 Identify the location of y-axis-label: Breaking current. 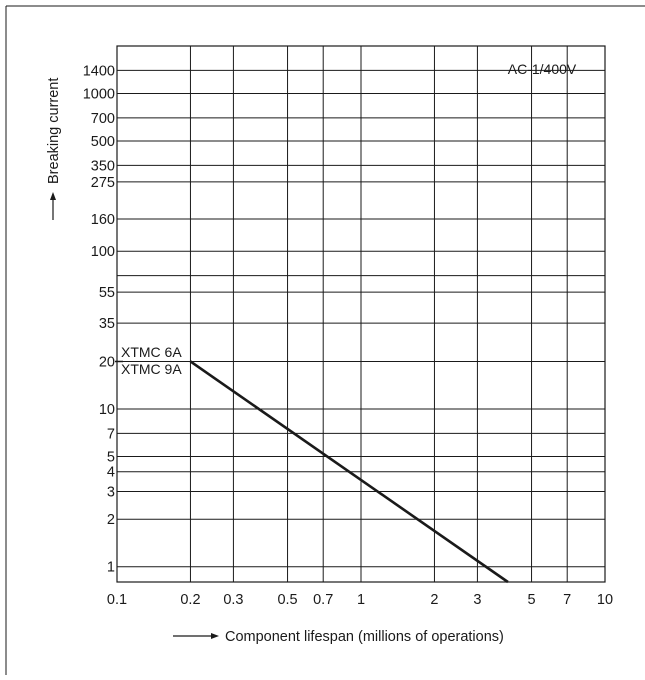
(54, 131).